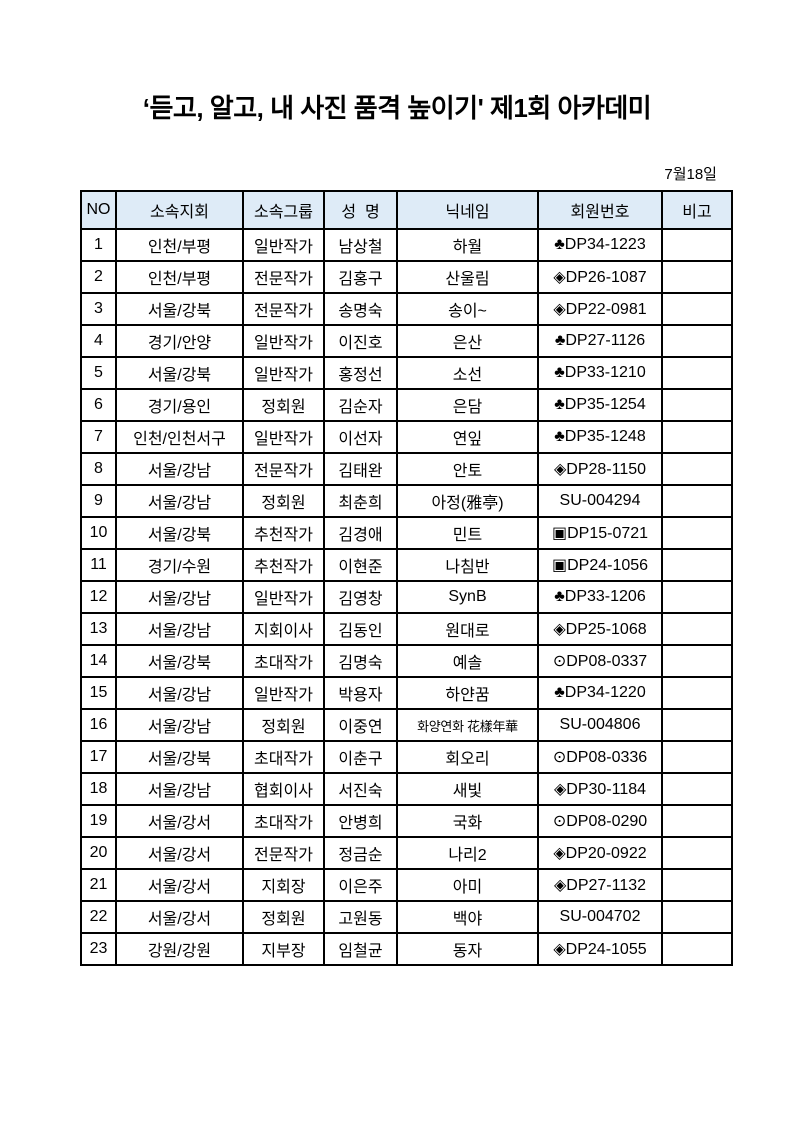 The width and height of the screenshot is (794, 1122). I want to click on table-row: 21 서울/강서 지회장 이은주 아미 ◈DP27-1132, so click(406, 885).